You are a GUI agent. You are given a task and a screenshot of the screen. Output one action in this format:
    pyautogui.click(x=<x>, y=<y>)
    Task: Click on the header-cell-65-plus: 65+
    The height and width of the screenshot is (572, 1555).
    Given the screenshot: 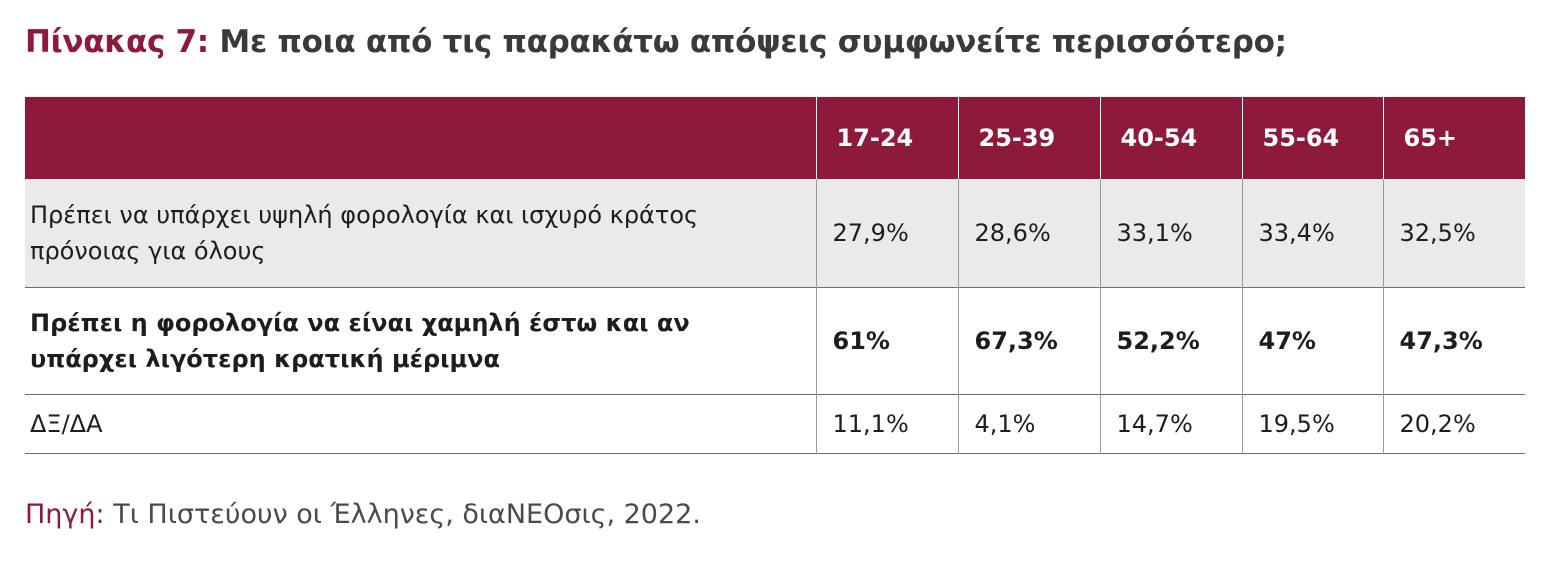 What is the action you would take?
    pyautogui.click(x=1454, y=138)
    